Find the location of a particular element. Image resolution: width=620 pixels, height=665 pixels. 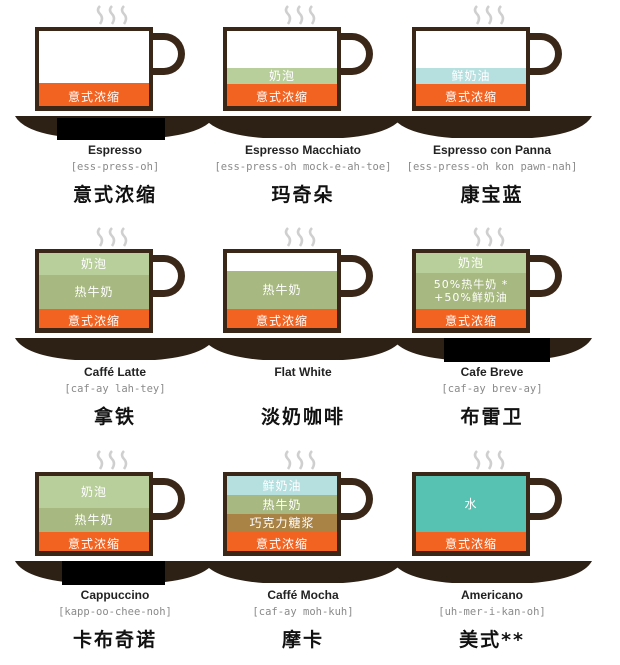

drink-name: Espresso con Panna is located at coordinates (492, 150).